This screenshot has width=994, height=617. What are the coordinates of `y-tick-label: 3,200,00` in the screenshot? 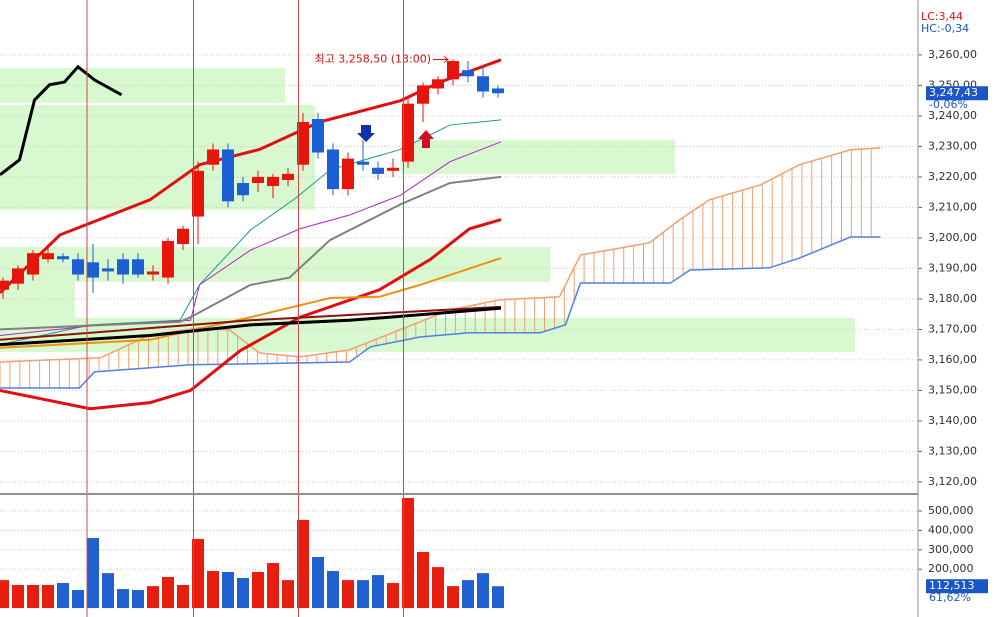 It's located at (952, 237).